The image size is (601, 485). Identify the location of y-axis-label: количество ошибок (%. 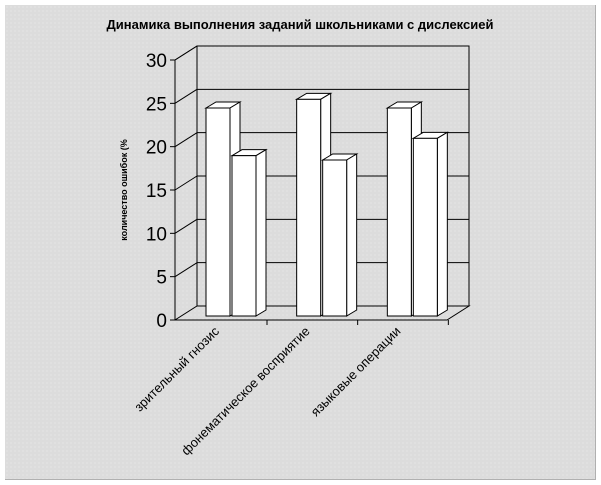
(124, 189).